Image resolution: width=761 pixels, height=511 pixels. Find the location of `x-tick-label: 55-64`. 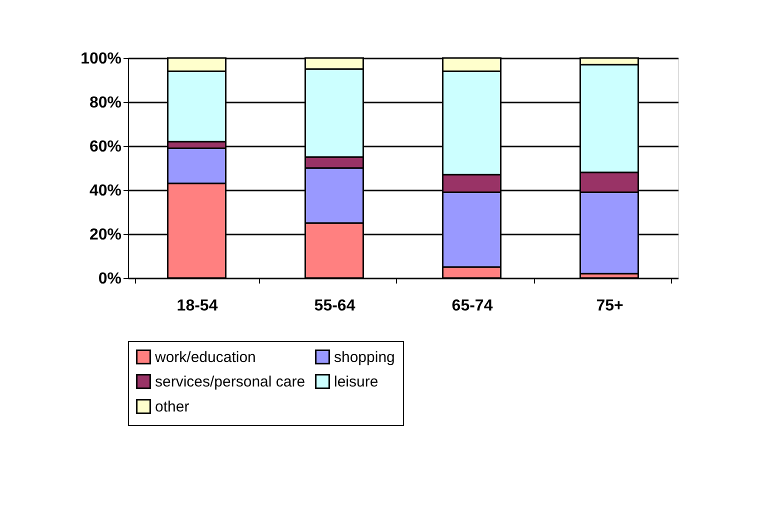

x-tick-label: 55-64 is located at coordinates (335, 306).